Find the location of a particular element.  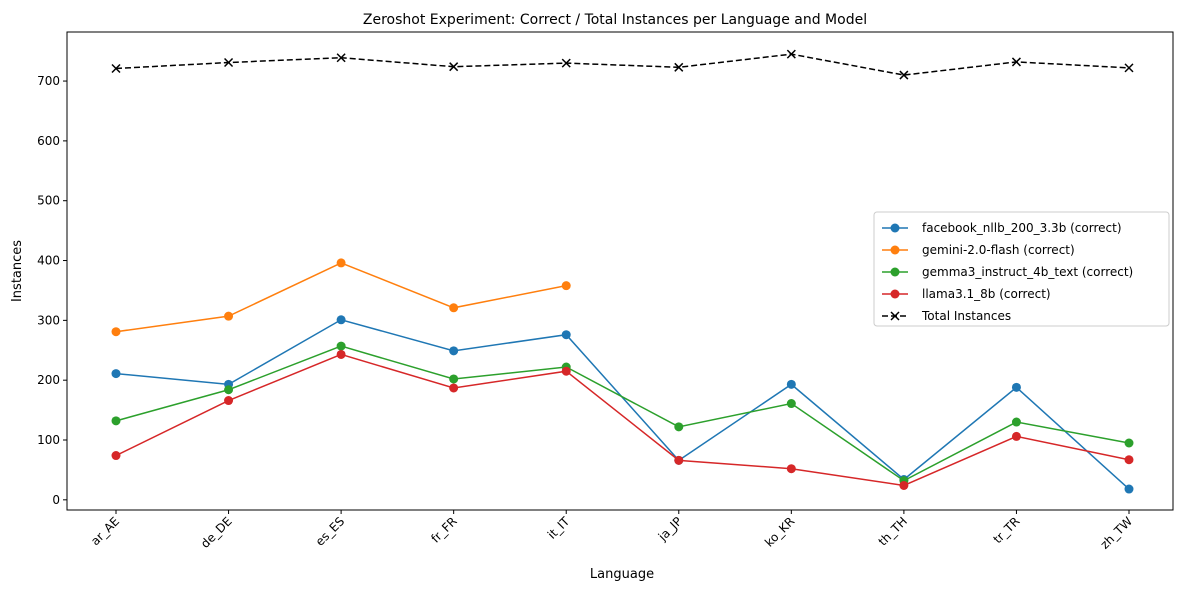

y-tick-label: 500 is located at coordinates (48, 201).